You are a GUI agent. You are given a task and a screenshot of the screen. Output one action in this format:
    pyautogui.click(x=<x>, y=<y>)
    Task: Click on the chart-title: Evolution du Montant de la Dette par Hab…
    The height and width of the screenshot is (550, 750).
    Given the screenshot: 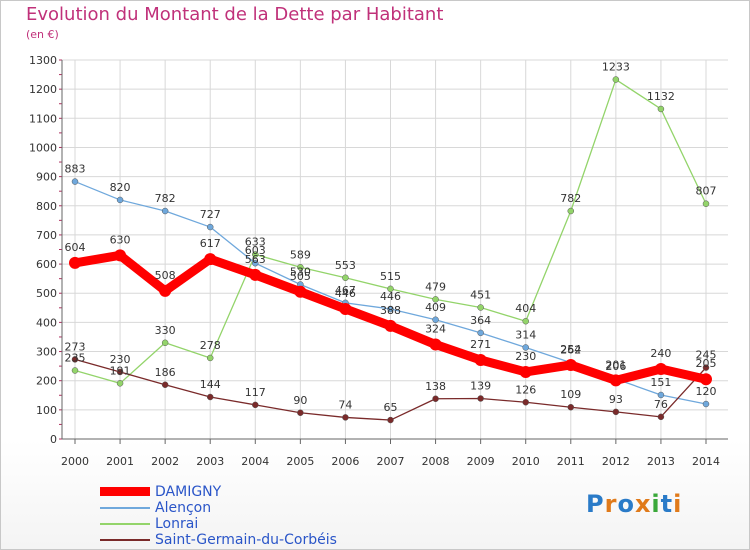 What is the action you would take?
    pyautogui.click(x=235, y=14)
    